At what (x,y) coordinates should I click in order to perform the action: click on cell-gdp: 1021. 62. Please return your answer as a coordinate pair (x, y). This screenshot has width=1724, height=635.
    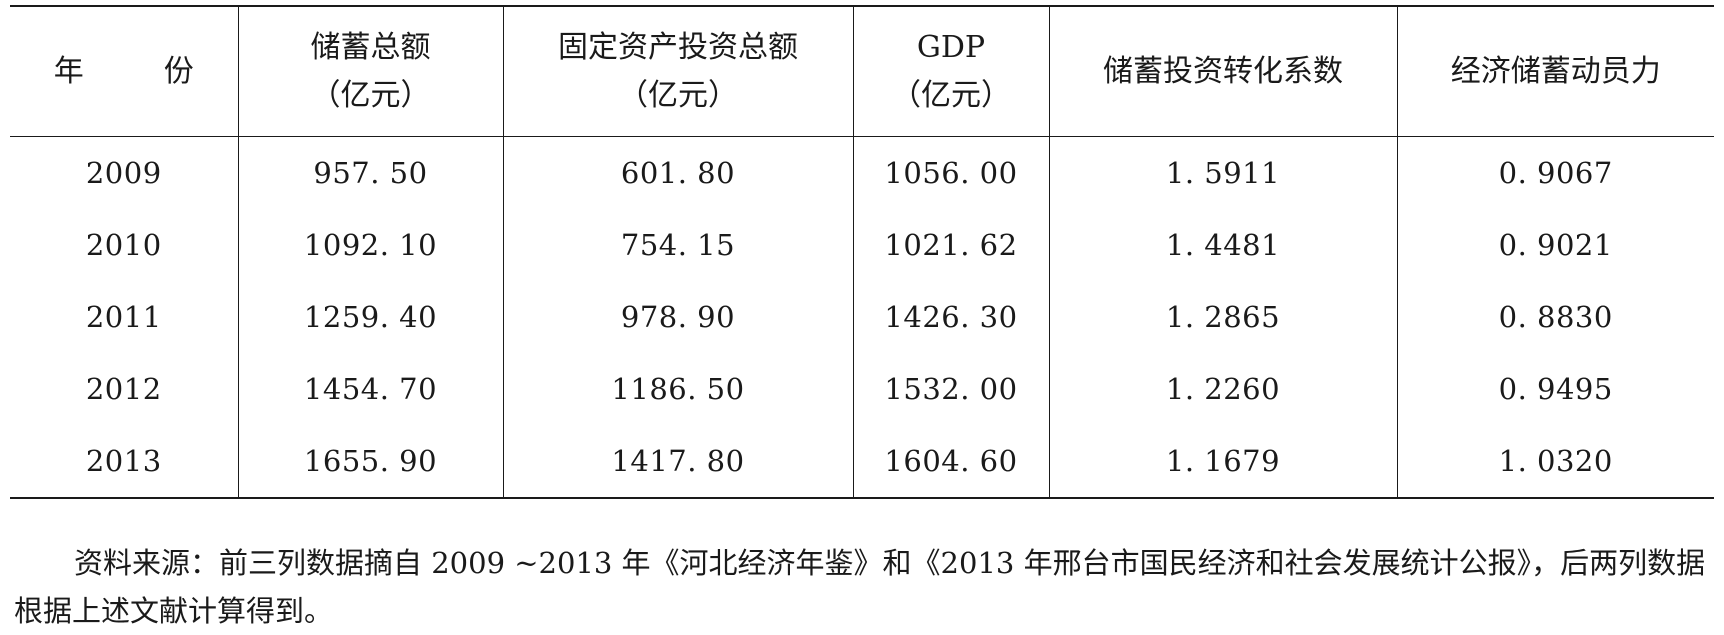
    Looking at the image, I should click on (951, 245).